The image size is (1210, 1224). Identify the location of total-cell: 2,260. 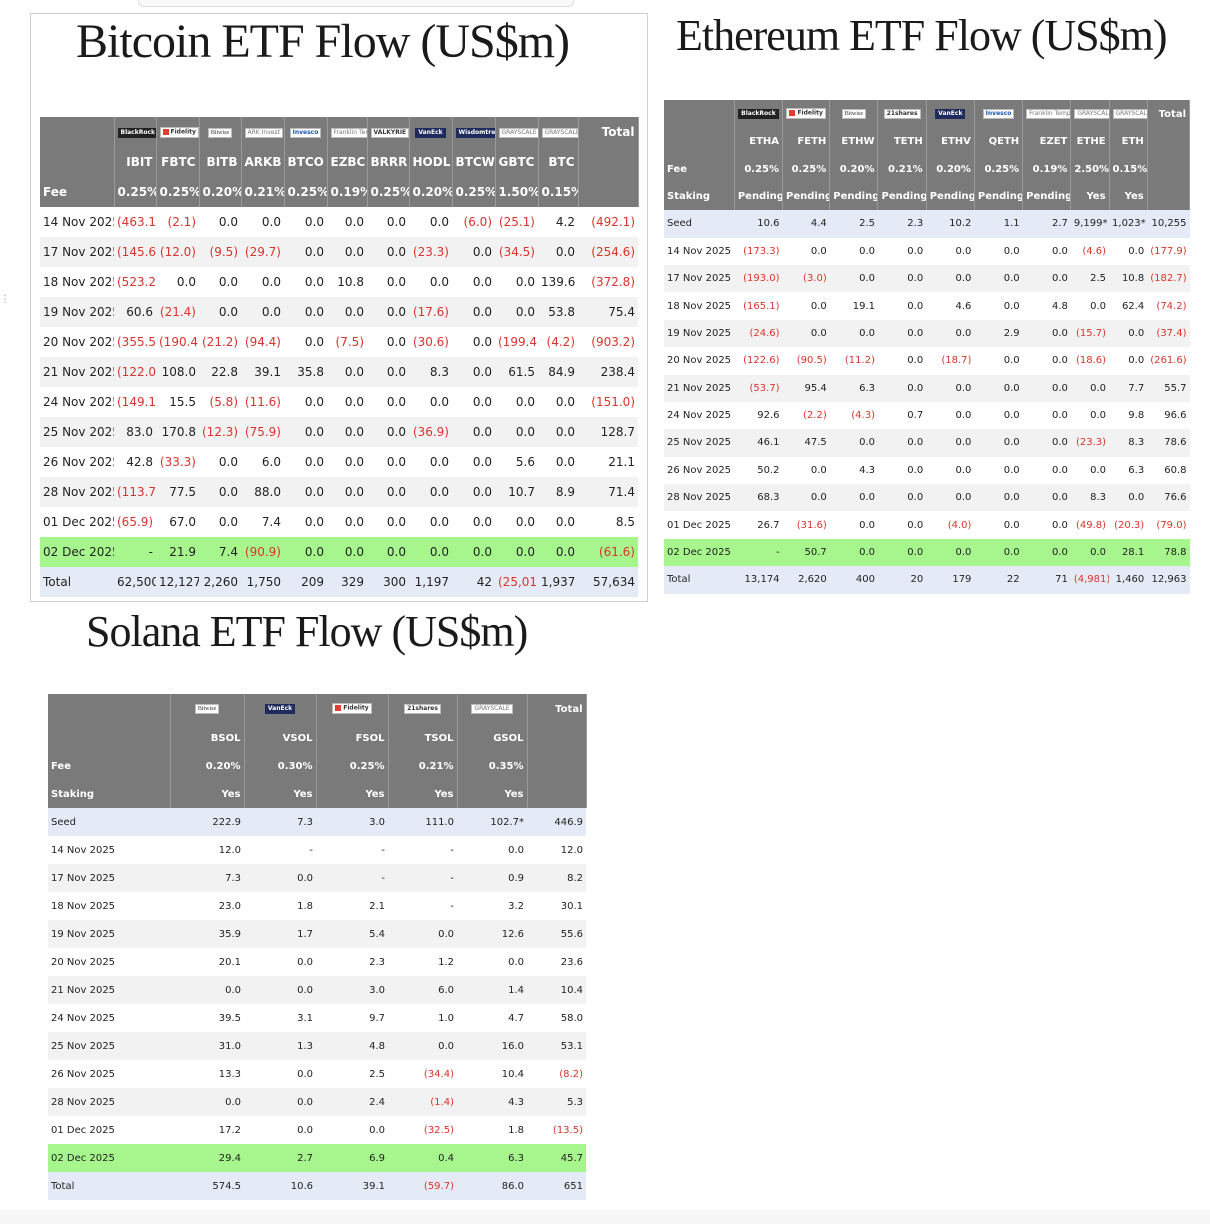
(220, 582).